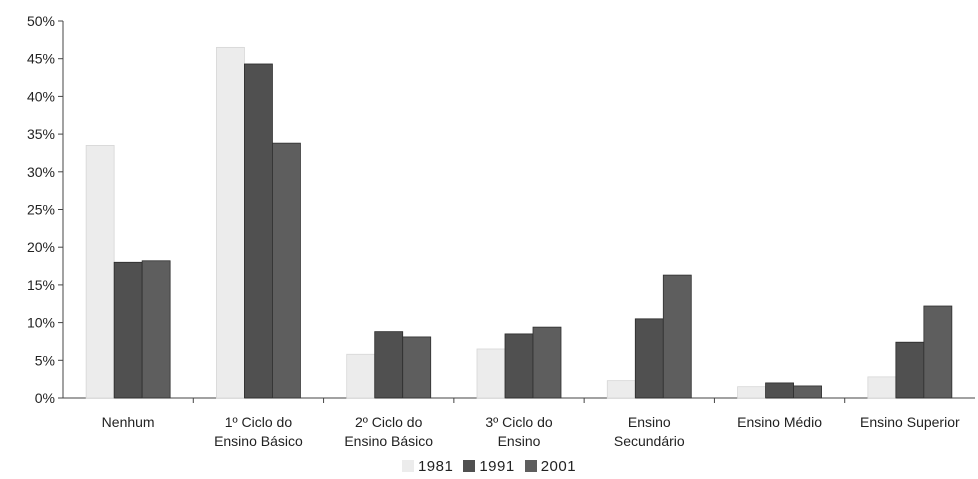 The image size is (978, 479). Describe the element at coordinates (45, 360) in the screenshot. I see `y-tick-label: 5%` at that location.